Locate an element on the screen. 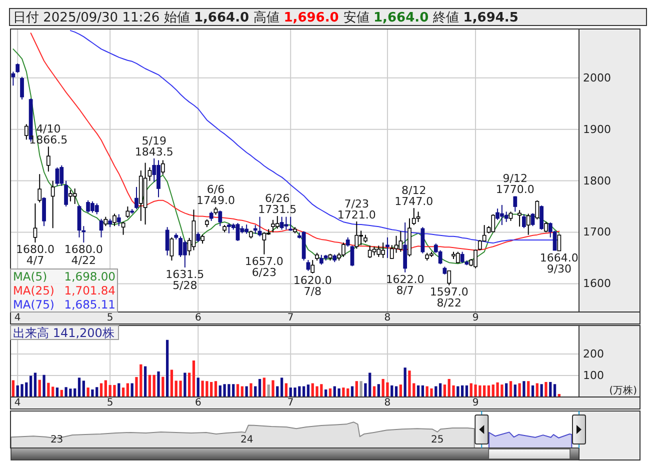 The image size is (653, 470). y-tick-label: 200 is located at coordinates (593, 354).